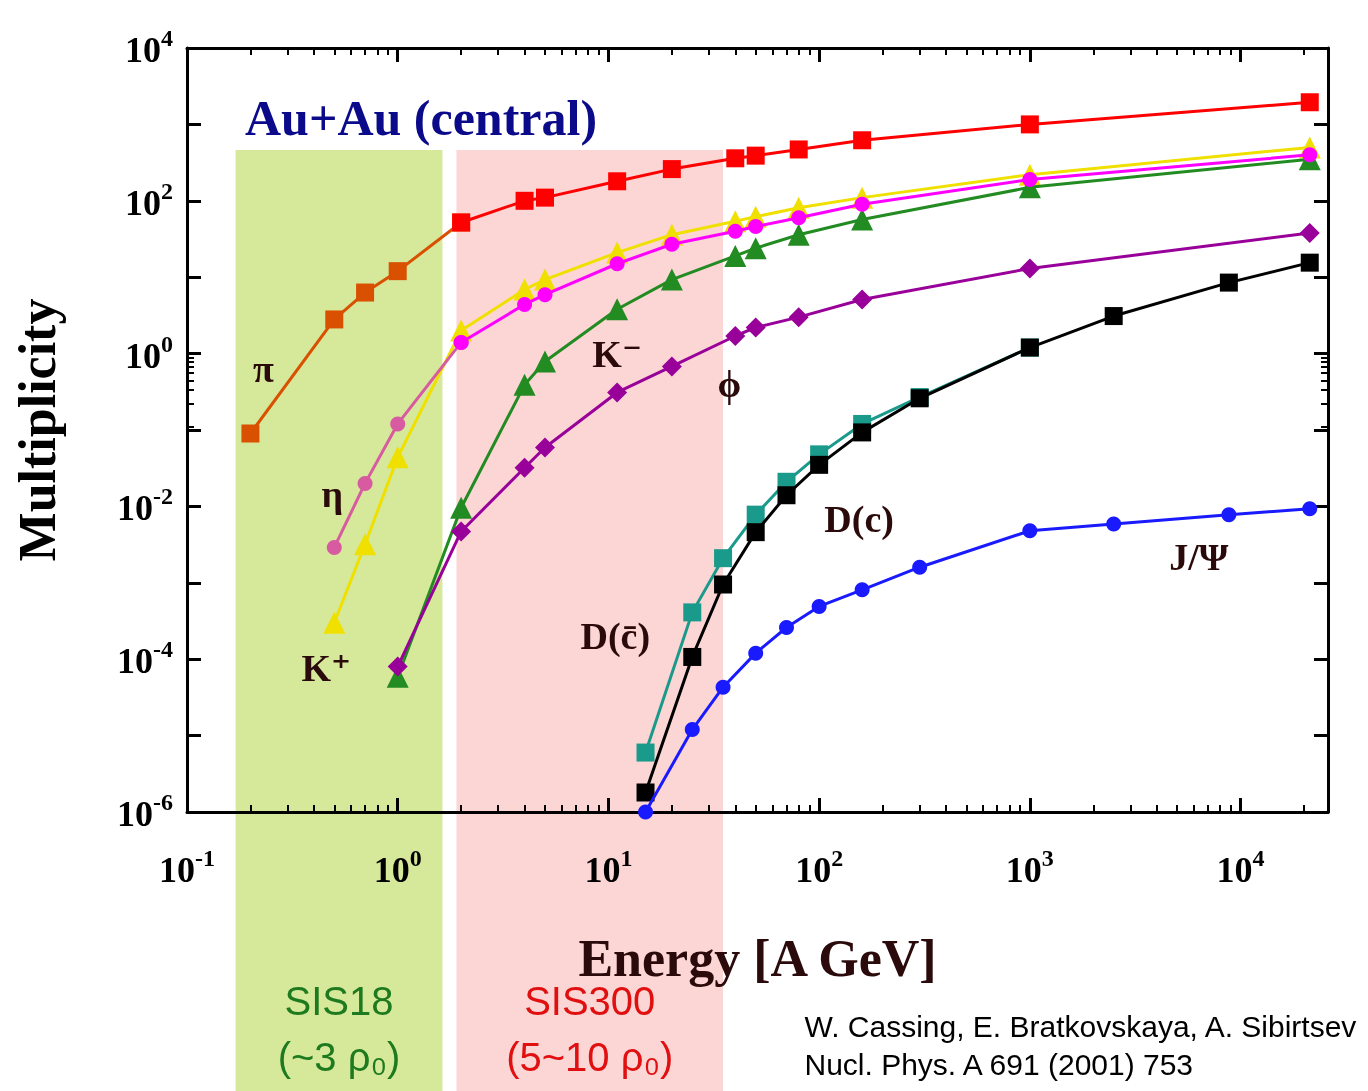 This screenshot has height=1091, width=1368. What do you see at coordinates (145, 507) in the screenshot?
I see `y-tick-label: 10$^{-2}$` at bounding box center [145, 507].